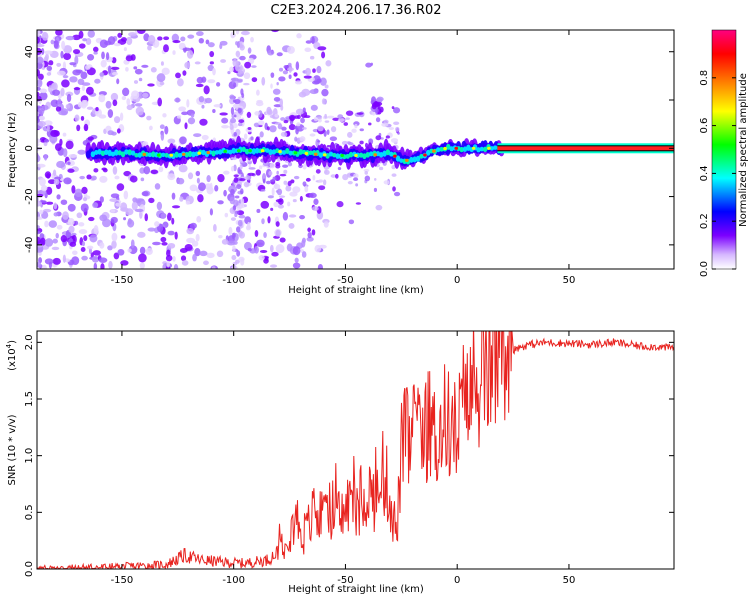  What do you see at coordinates (29, 245) in the screenshot?
I see `spectrogram-y-tick-label: -40` at bounding box center [29, 245].